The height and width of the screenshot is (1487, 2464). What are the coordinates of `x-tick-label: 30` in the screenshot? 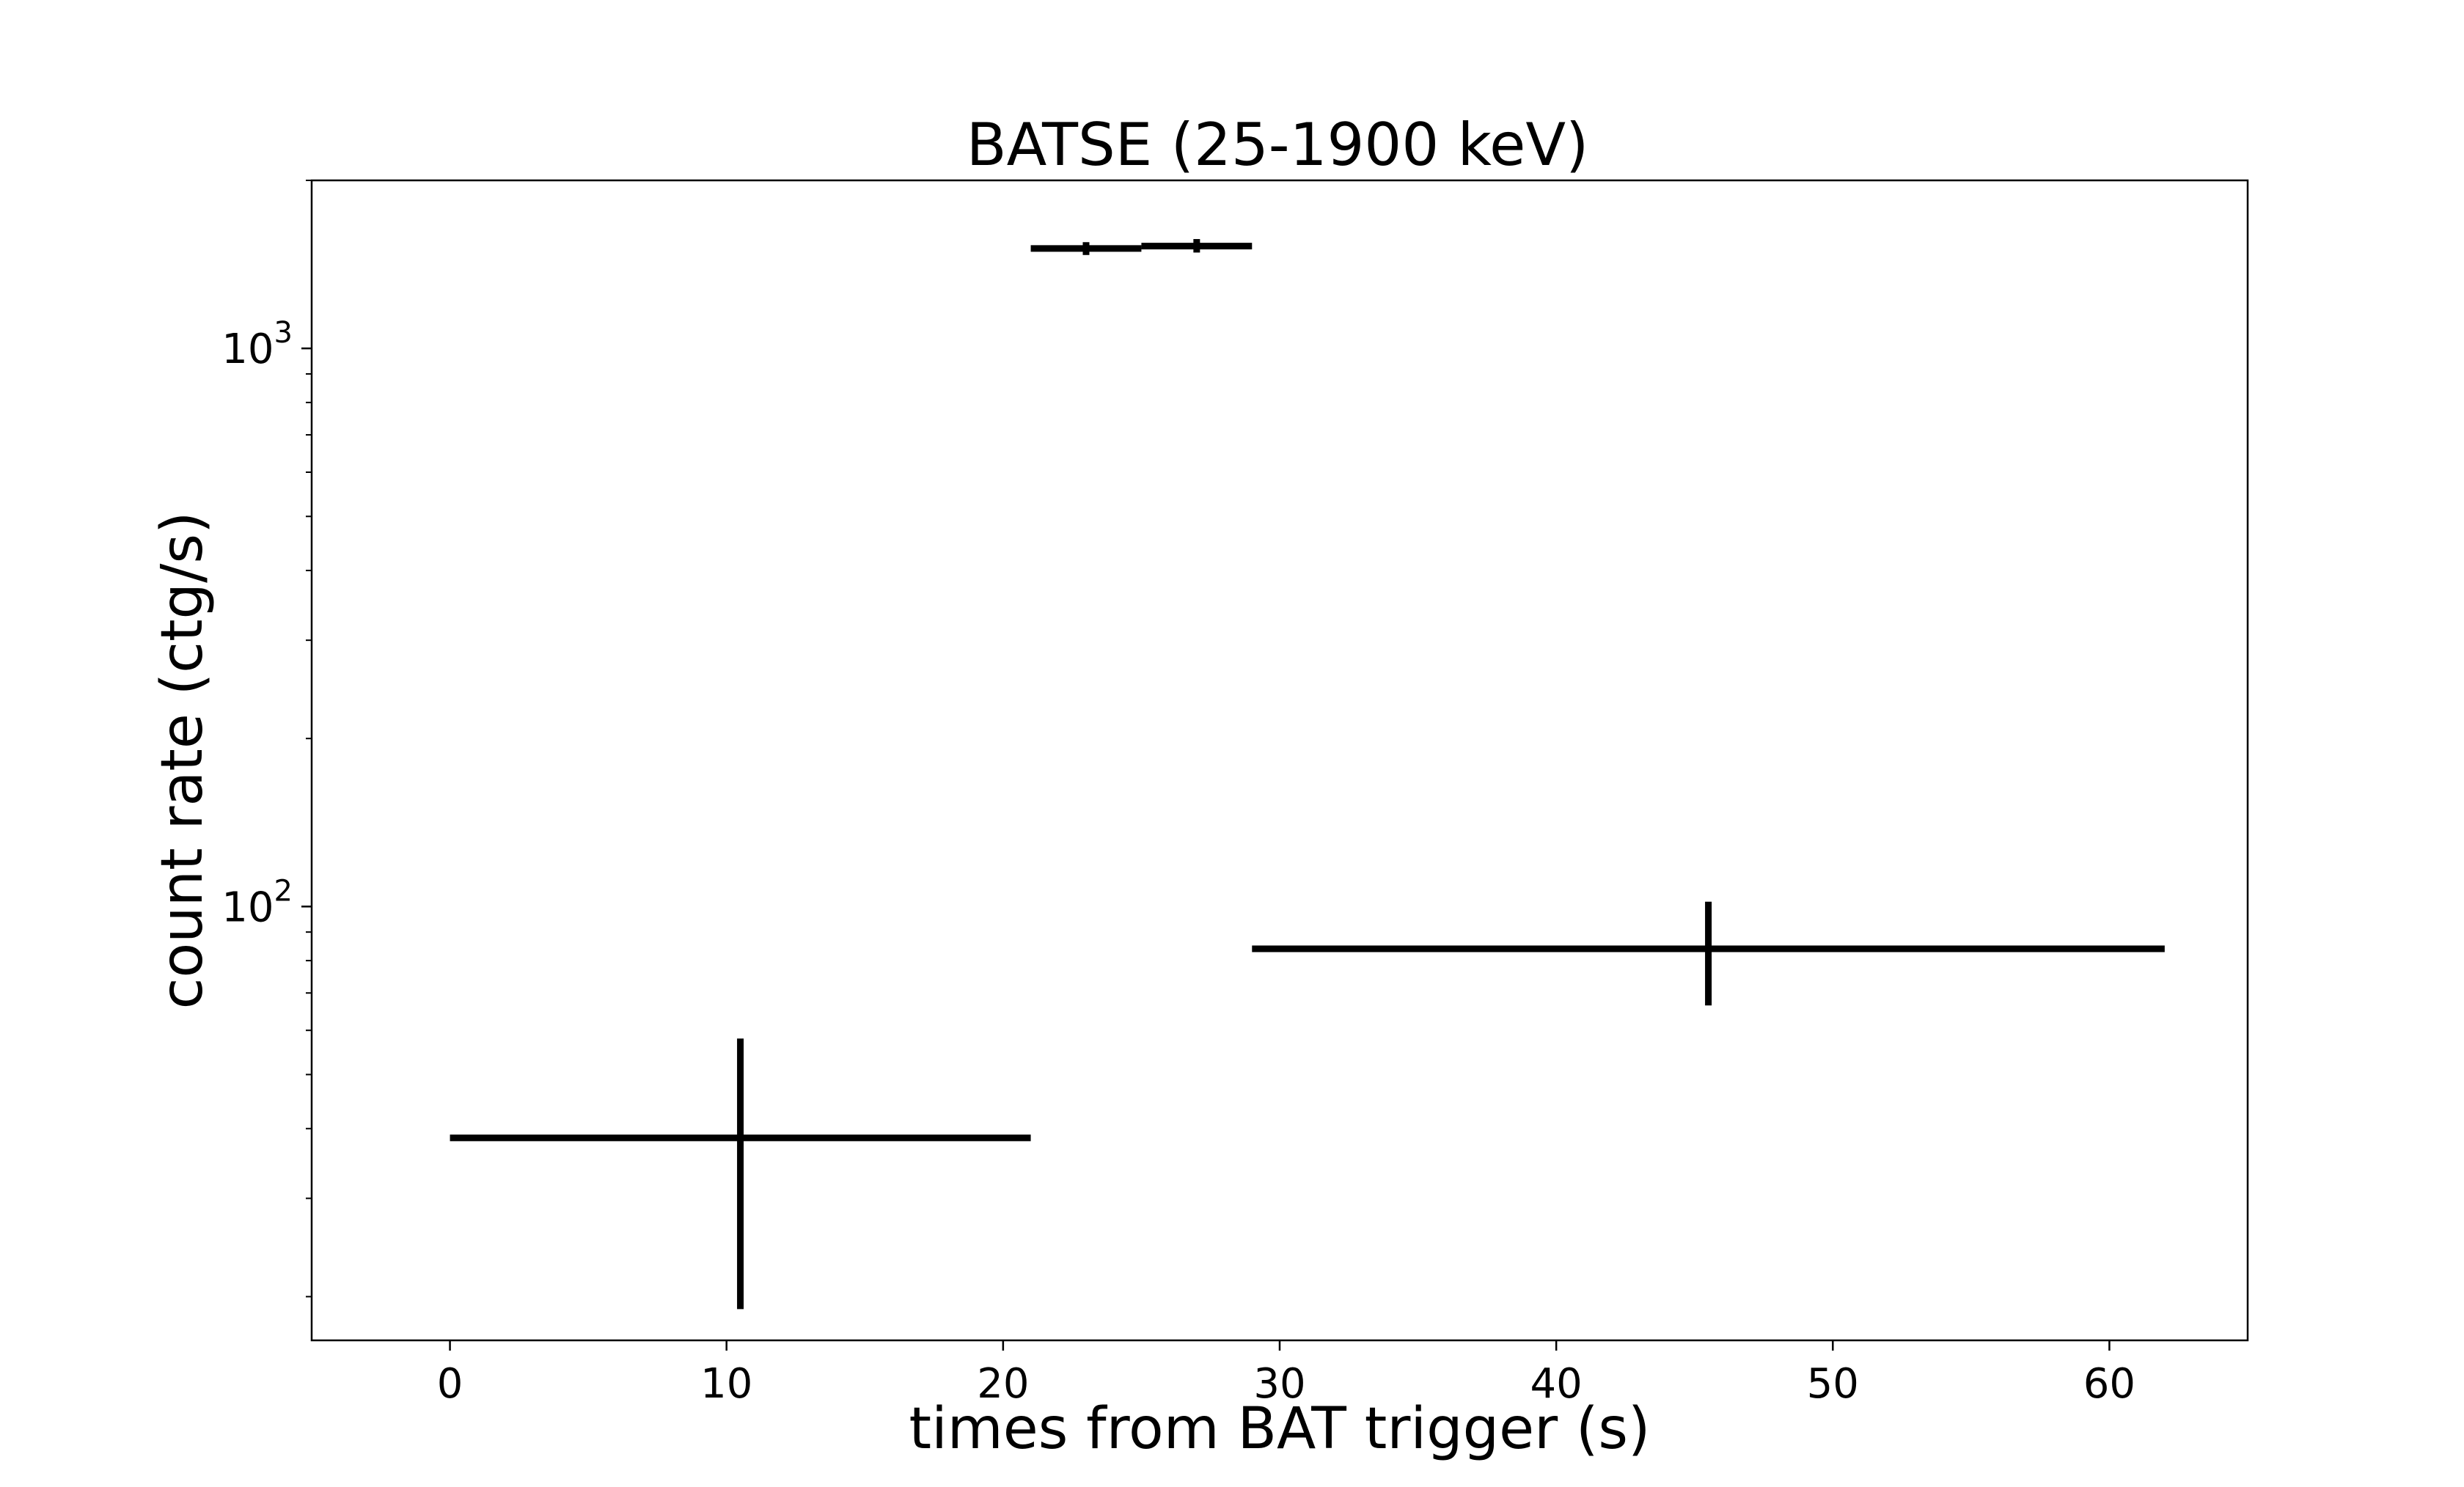 It's located at (1279, 1384).